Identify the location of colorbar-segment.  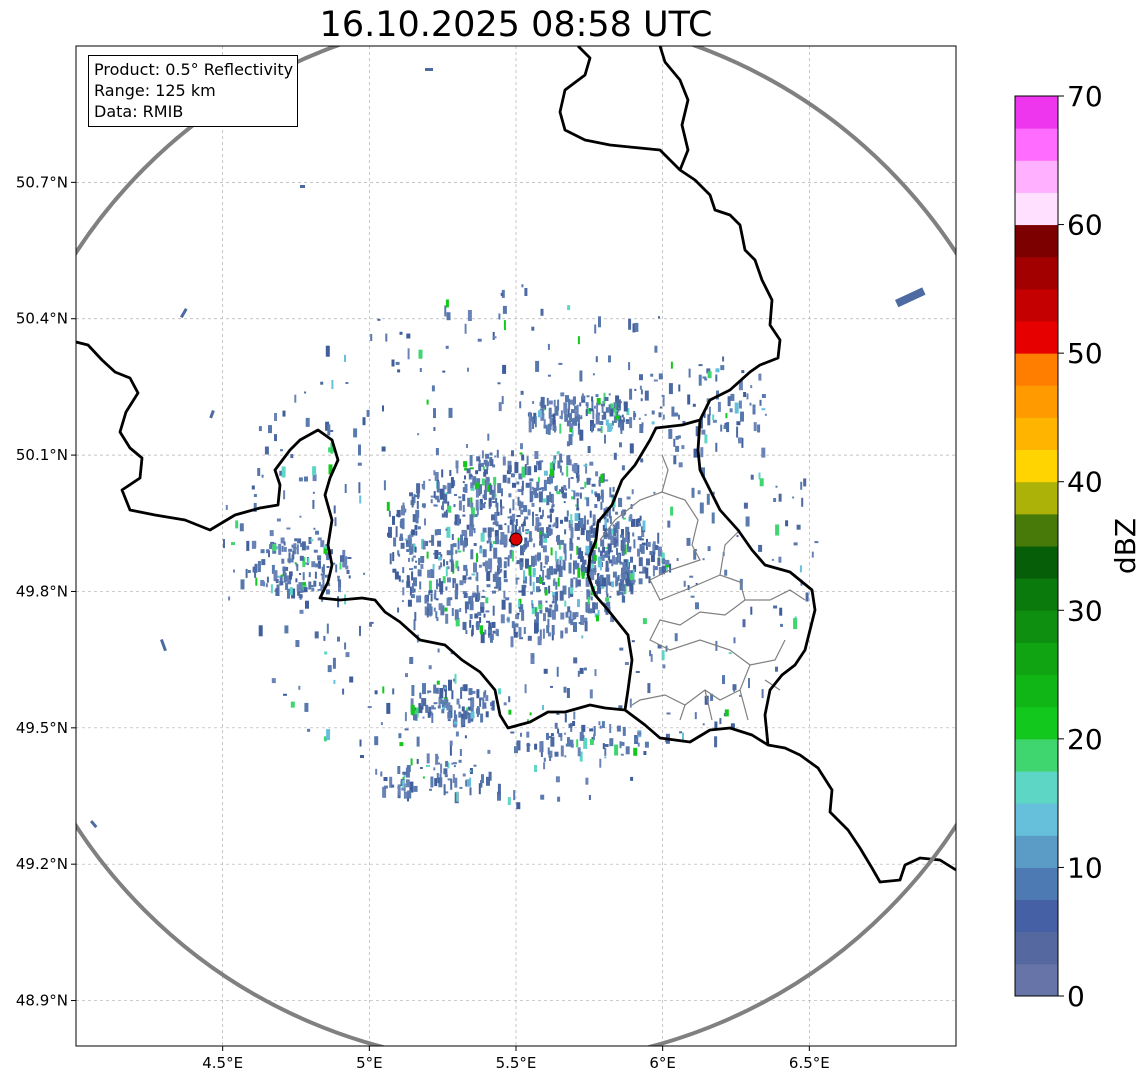
(1036, 691).